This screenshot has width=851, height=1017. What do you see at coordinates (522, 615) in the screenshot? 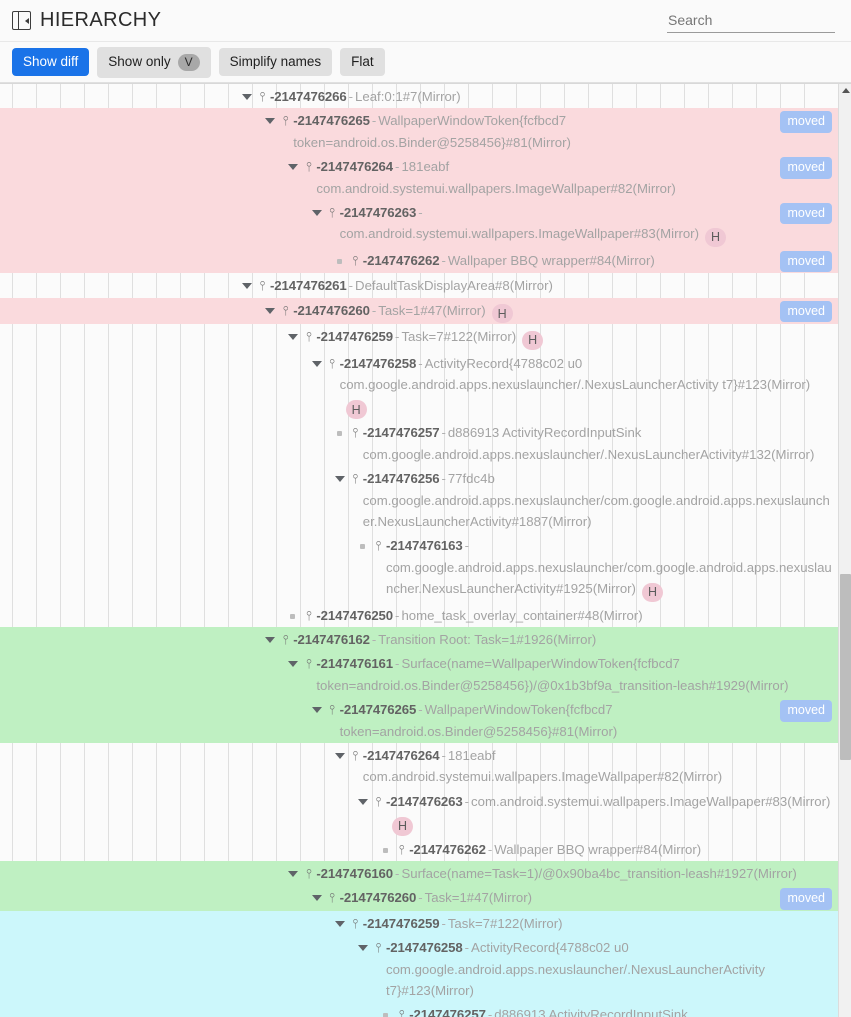
I see `node-name: home_task_overlay_container#48(Mirror)` at bounding box center [522, 615].